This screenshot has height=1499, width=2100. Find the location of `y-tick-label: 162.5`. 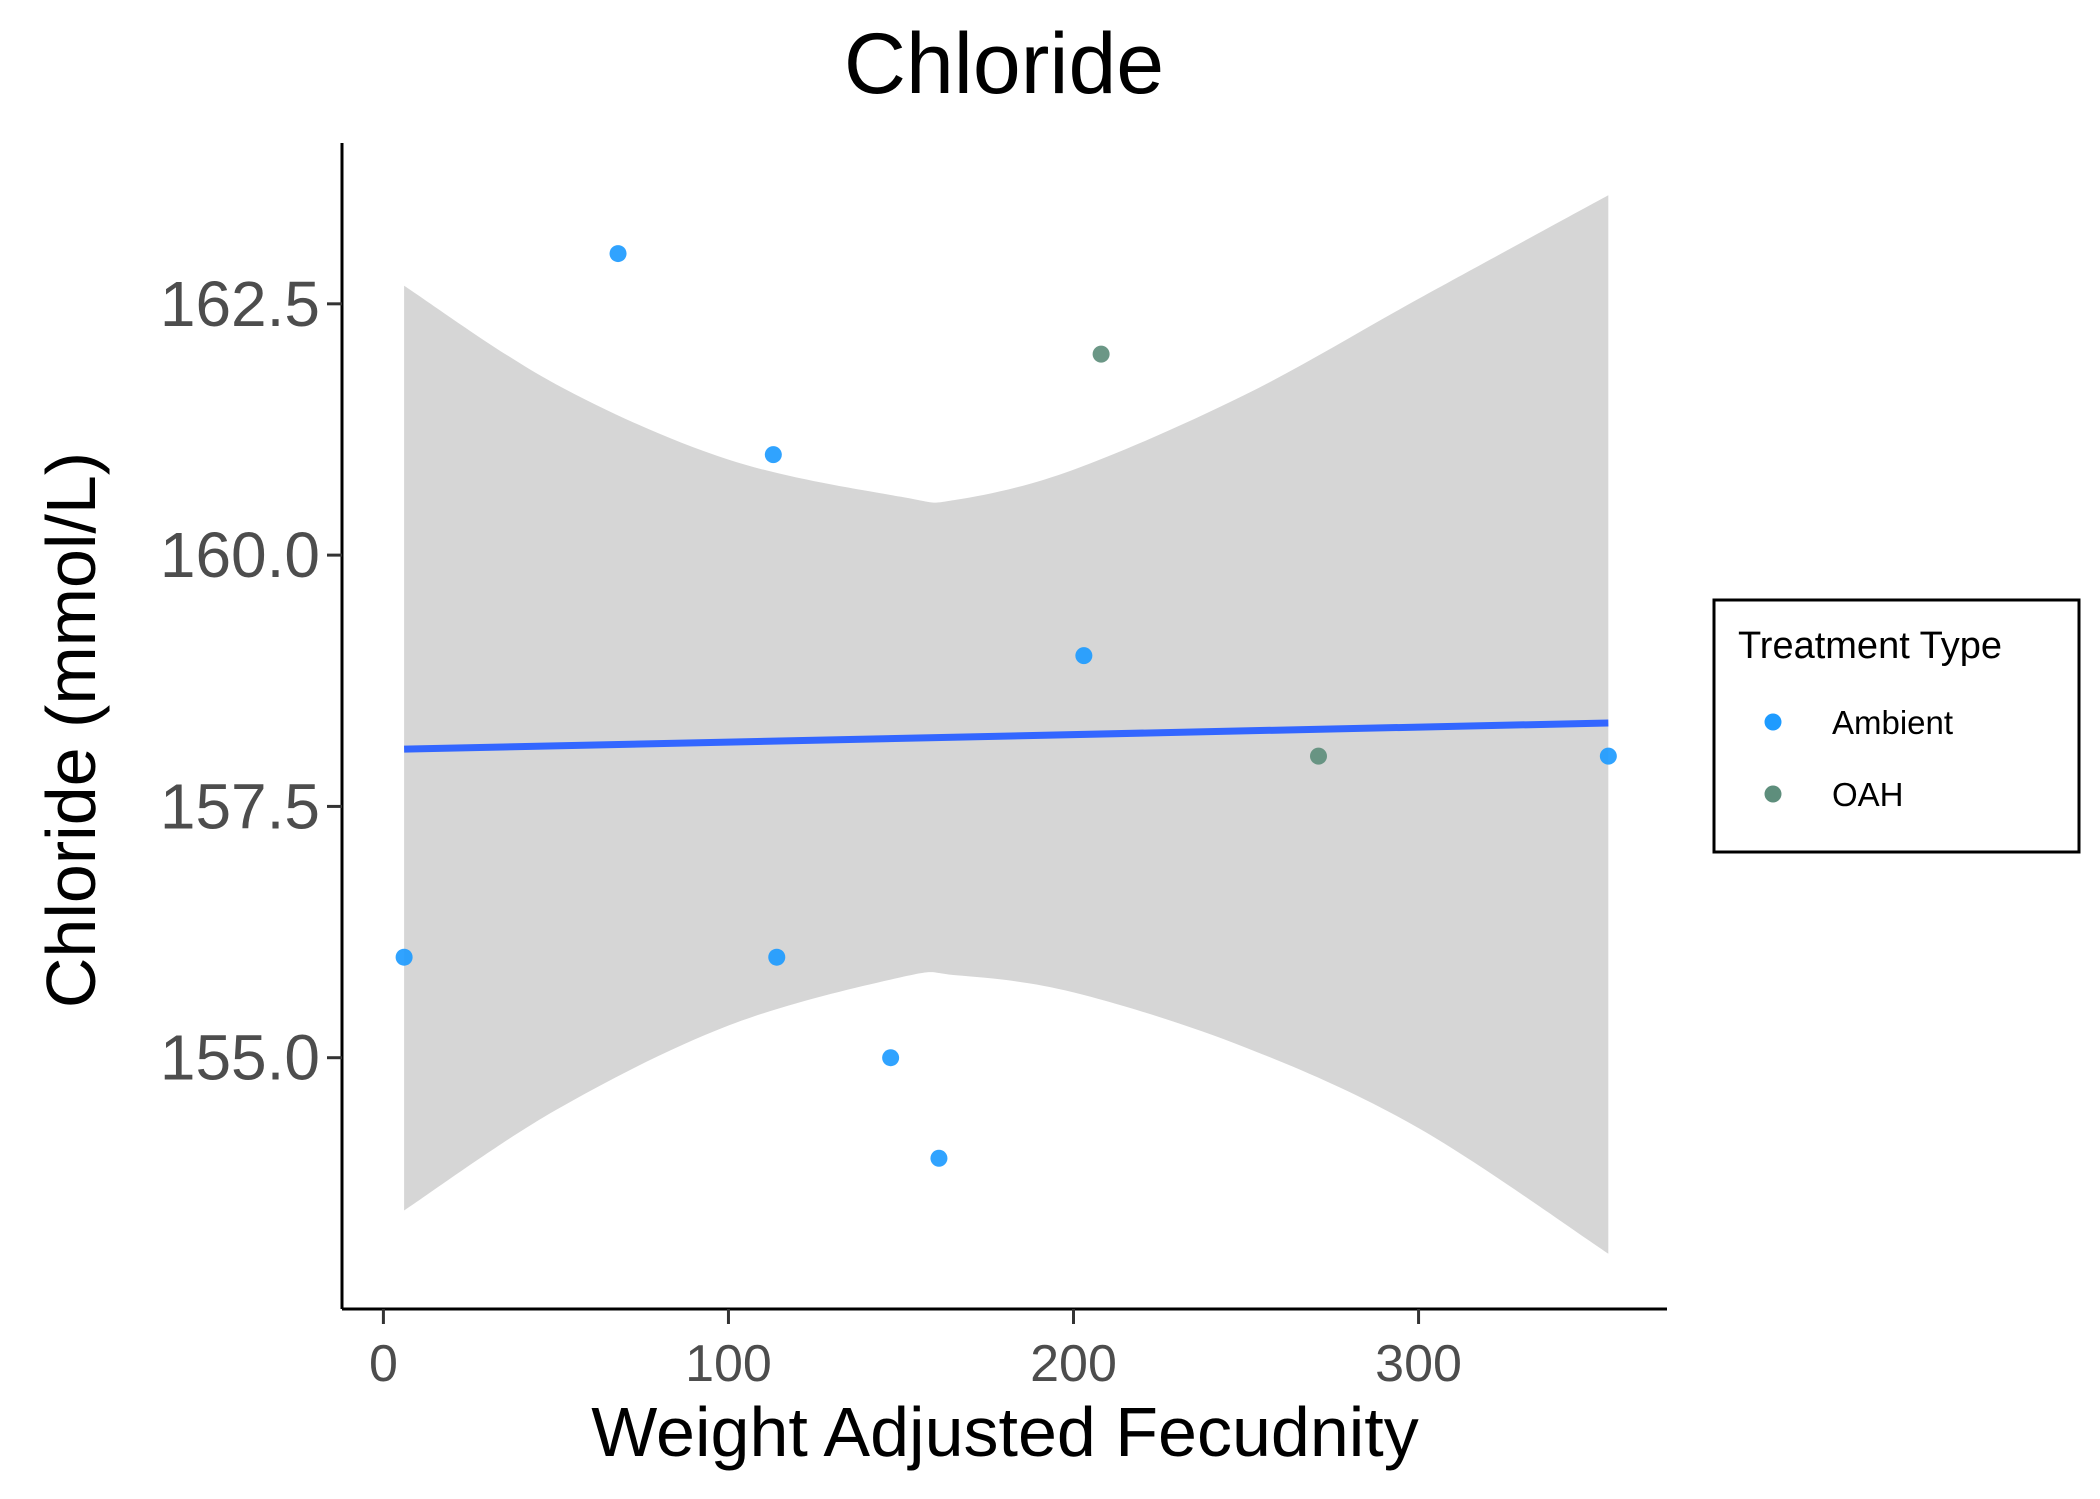

y-tick-label: 162.5 is located at coordinates (240, 304).